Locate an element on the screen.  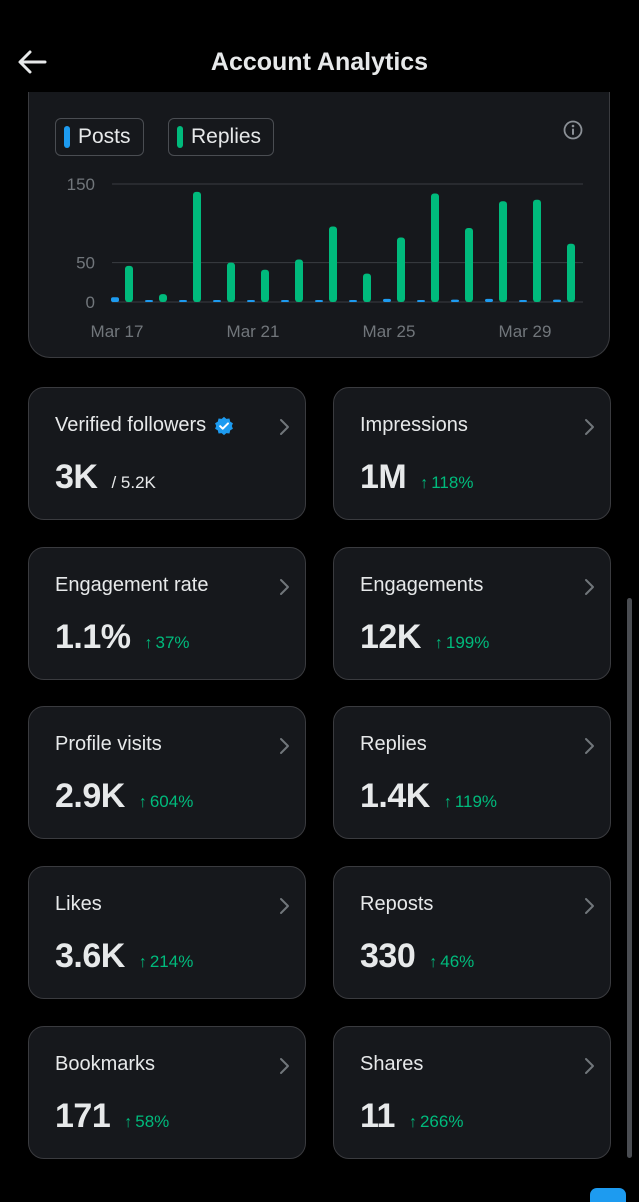
stat-label-container: Engagements is located at coordinates (421, 585).